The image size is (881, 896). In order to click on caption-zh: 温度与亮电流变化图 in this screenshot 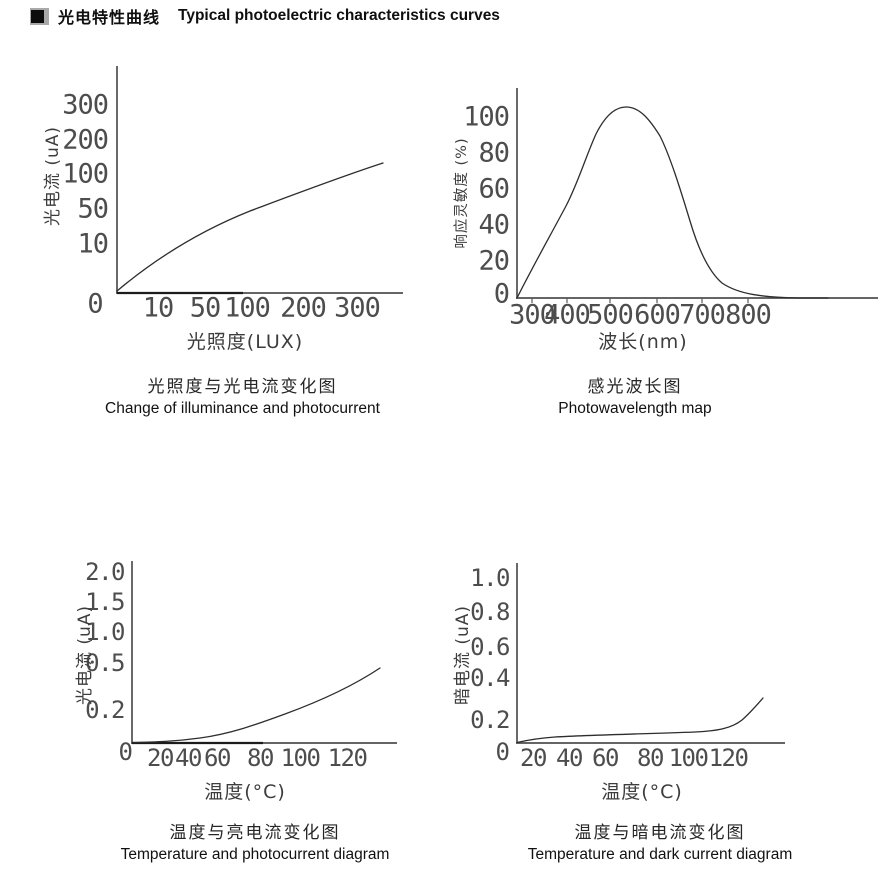, I will do `click(255, 832)`.